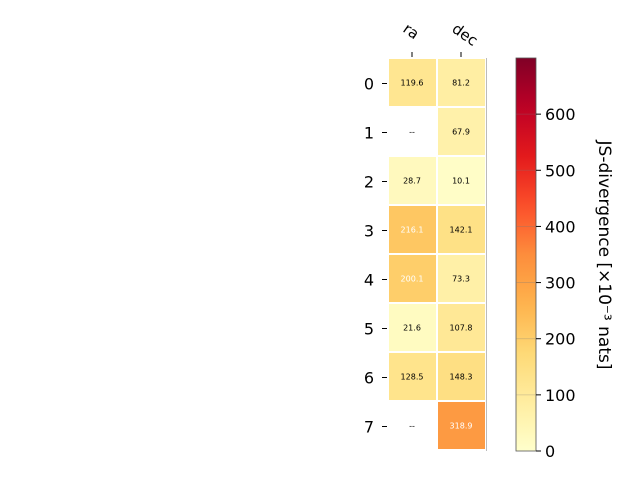 The image size is (640, 480). Describe the element at coordinates (604, 255) in the screenshot. I see `colorbar-label: JS-divergence [×10⁻³ nats]` at that location.